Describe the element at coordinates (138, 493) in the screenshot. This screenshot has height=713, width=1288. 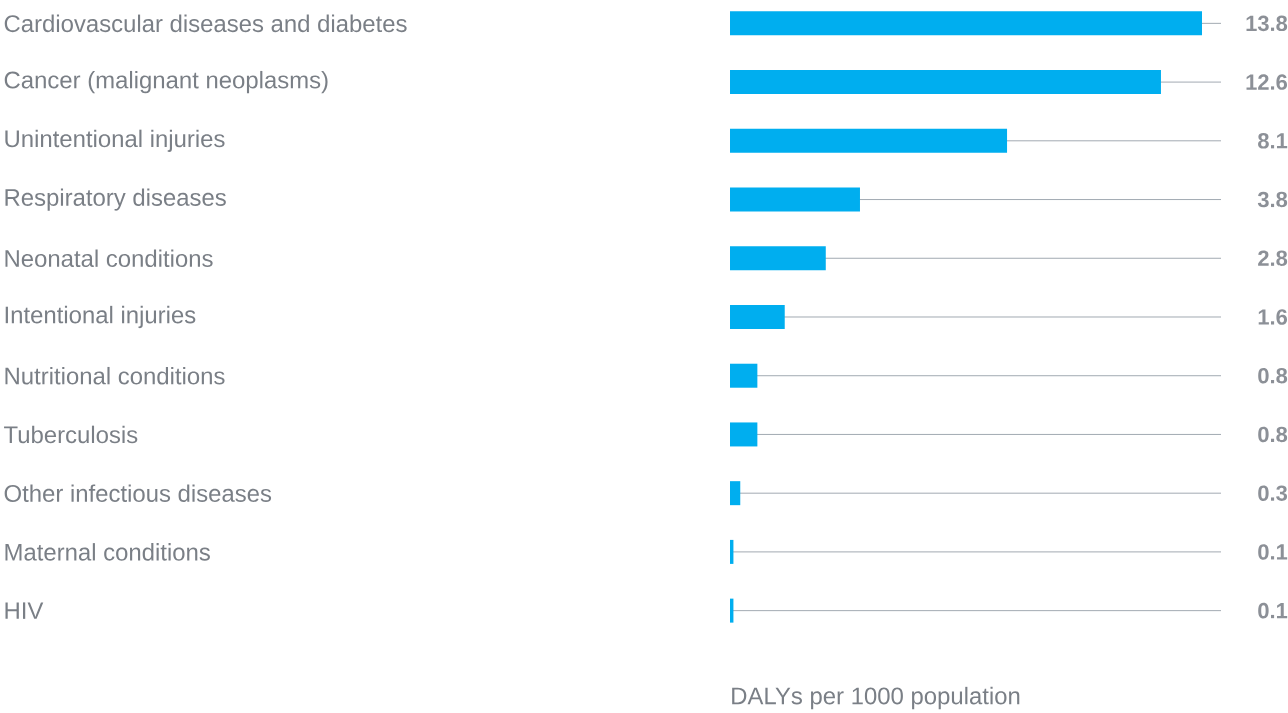
I see `y-tick-label: Other infectious diseases` at that location.